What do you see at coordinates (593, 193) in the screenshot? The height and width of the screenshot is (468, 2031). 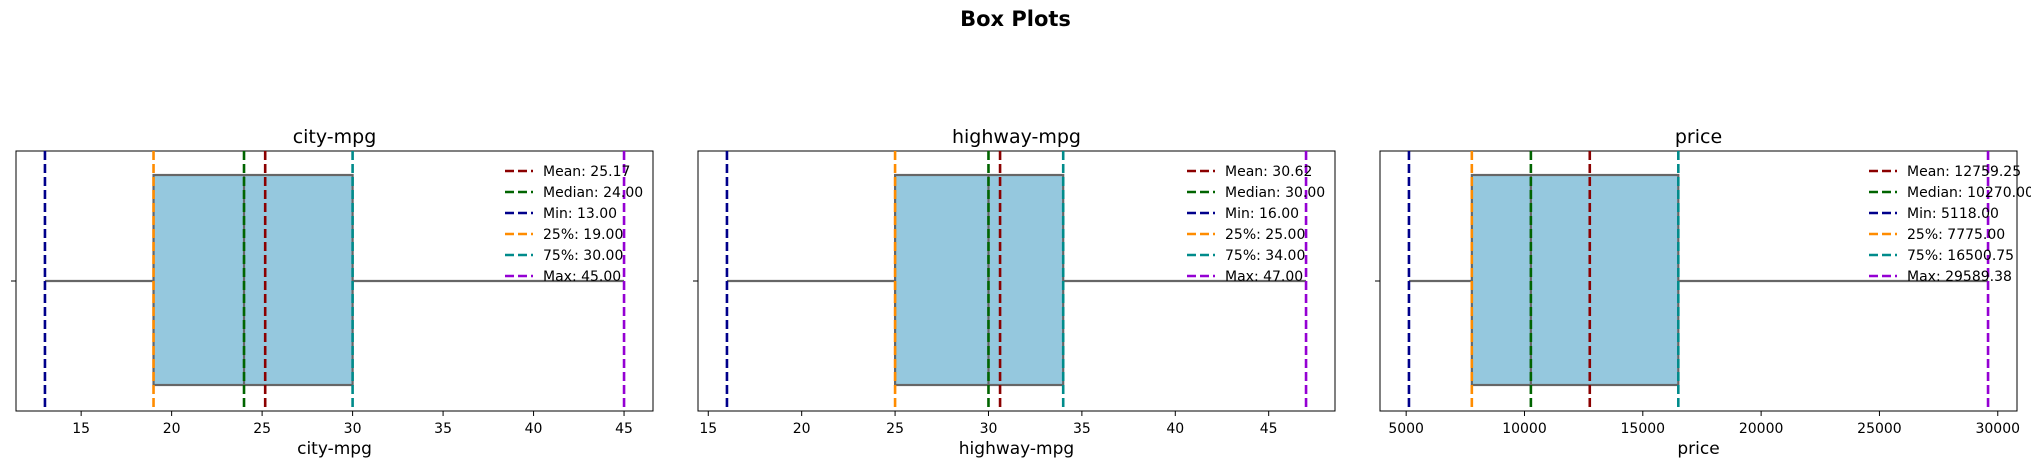 I see `legend-label-median: Median: 24.00` at bounding box center [593, 193].